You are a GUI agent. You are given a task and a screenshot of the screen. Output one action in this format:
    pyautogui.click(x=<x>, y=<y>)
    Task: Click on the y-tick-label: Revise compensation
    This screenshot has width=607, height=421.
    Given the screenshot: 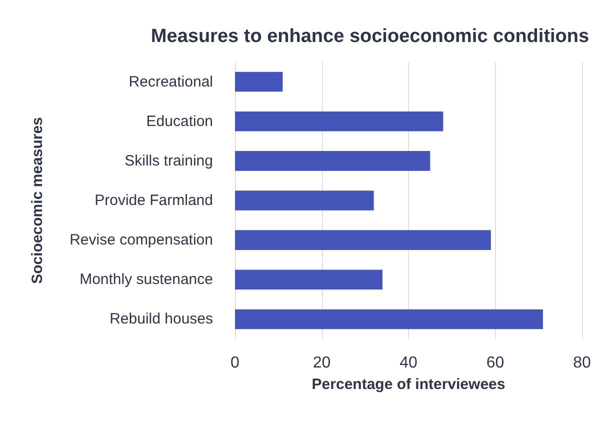 What is the action you would take?
    pyautogui.click(x=141, y=240)
    